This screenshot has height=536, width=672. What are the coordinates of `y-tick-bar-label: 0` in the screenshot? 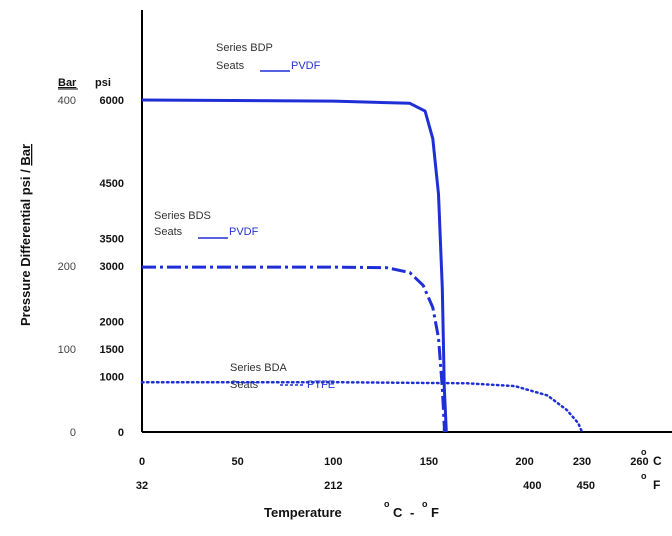 It's located at (73, 433).